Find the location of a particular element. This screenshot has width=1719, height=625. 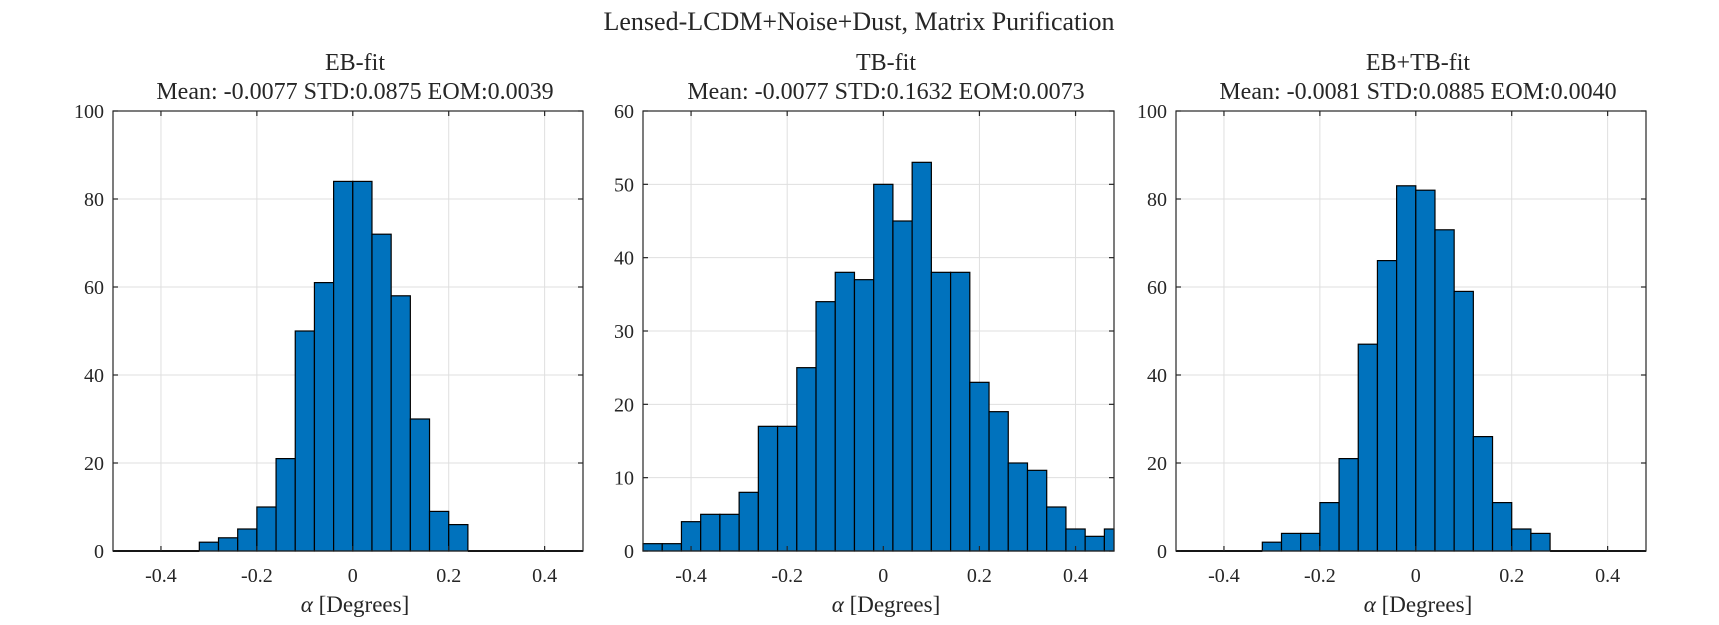

panel-stats: Mean: -0.0081 STD:0.0885 EOM:0.0040 is located at coordinates (1417, 92).